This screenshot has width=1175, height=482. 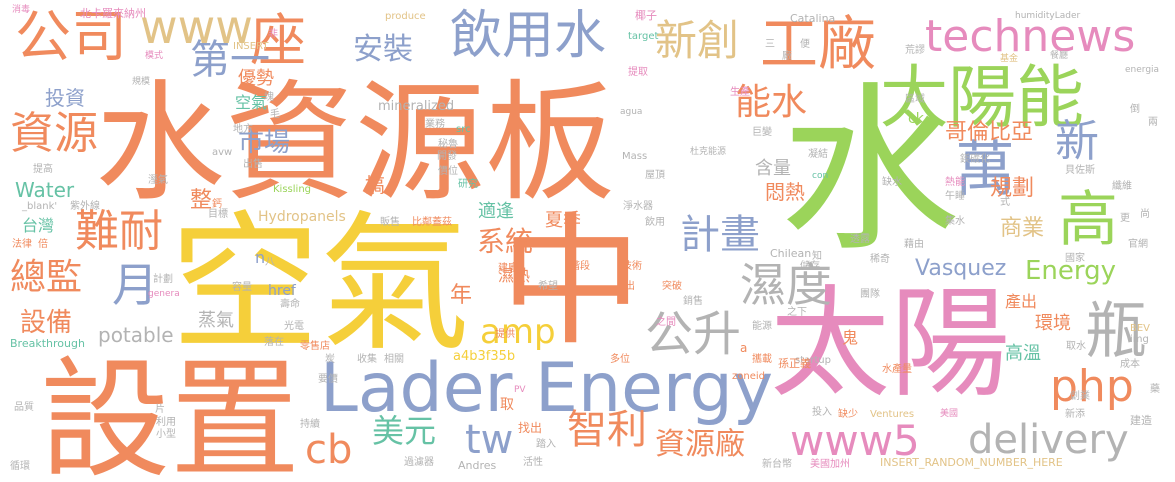 What do you see at coordinates (315, 346) in the screenshot?
I see `word: 零售店` at bounding box center [315, 346].